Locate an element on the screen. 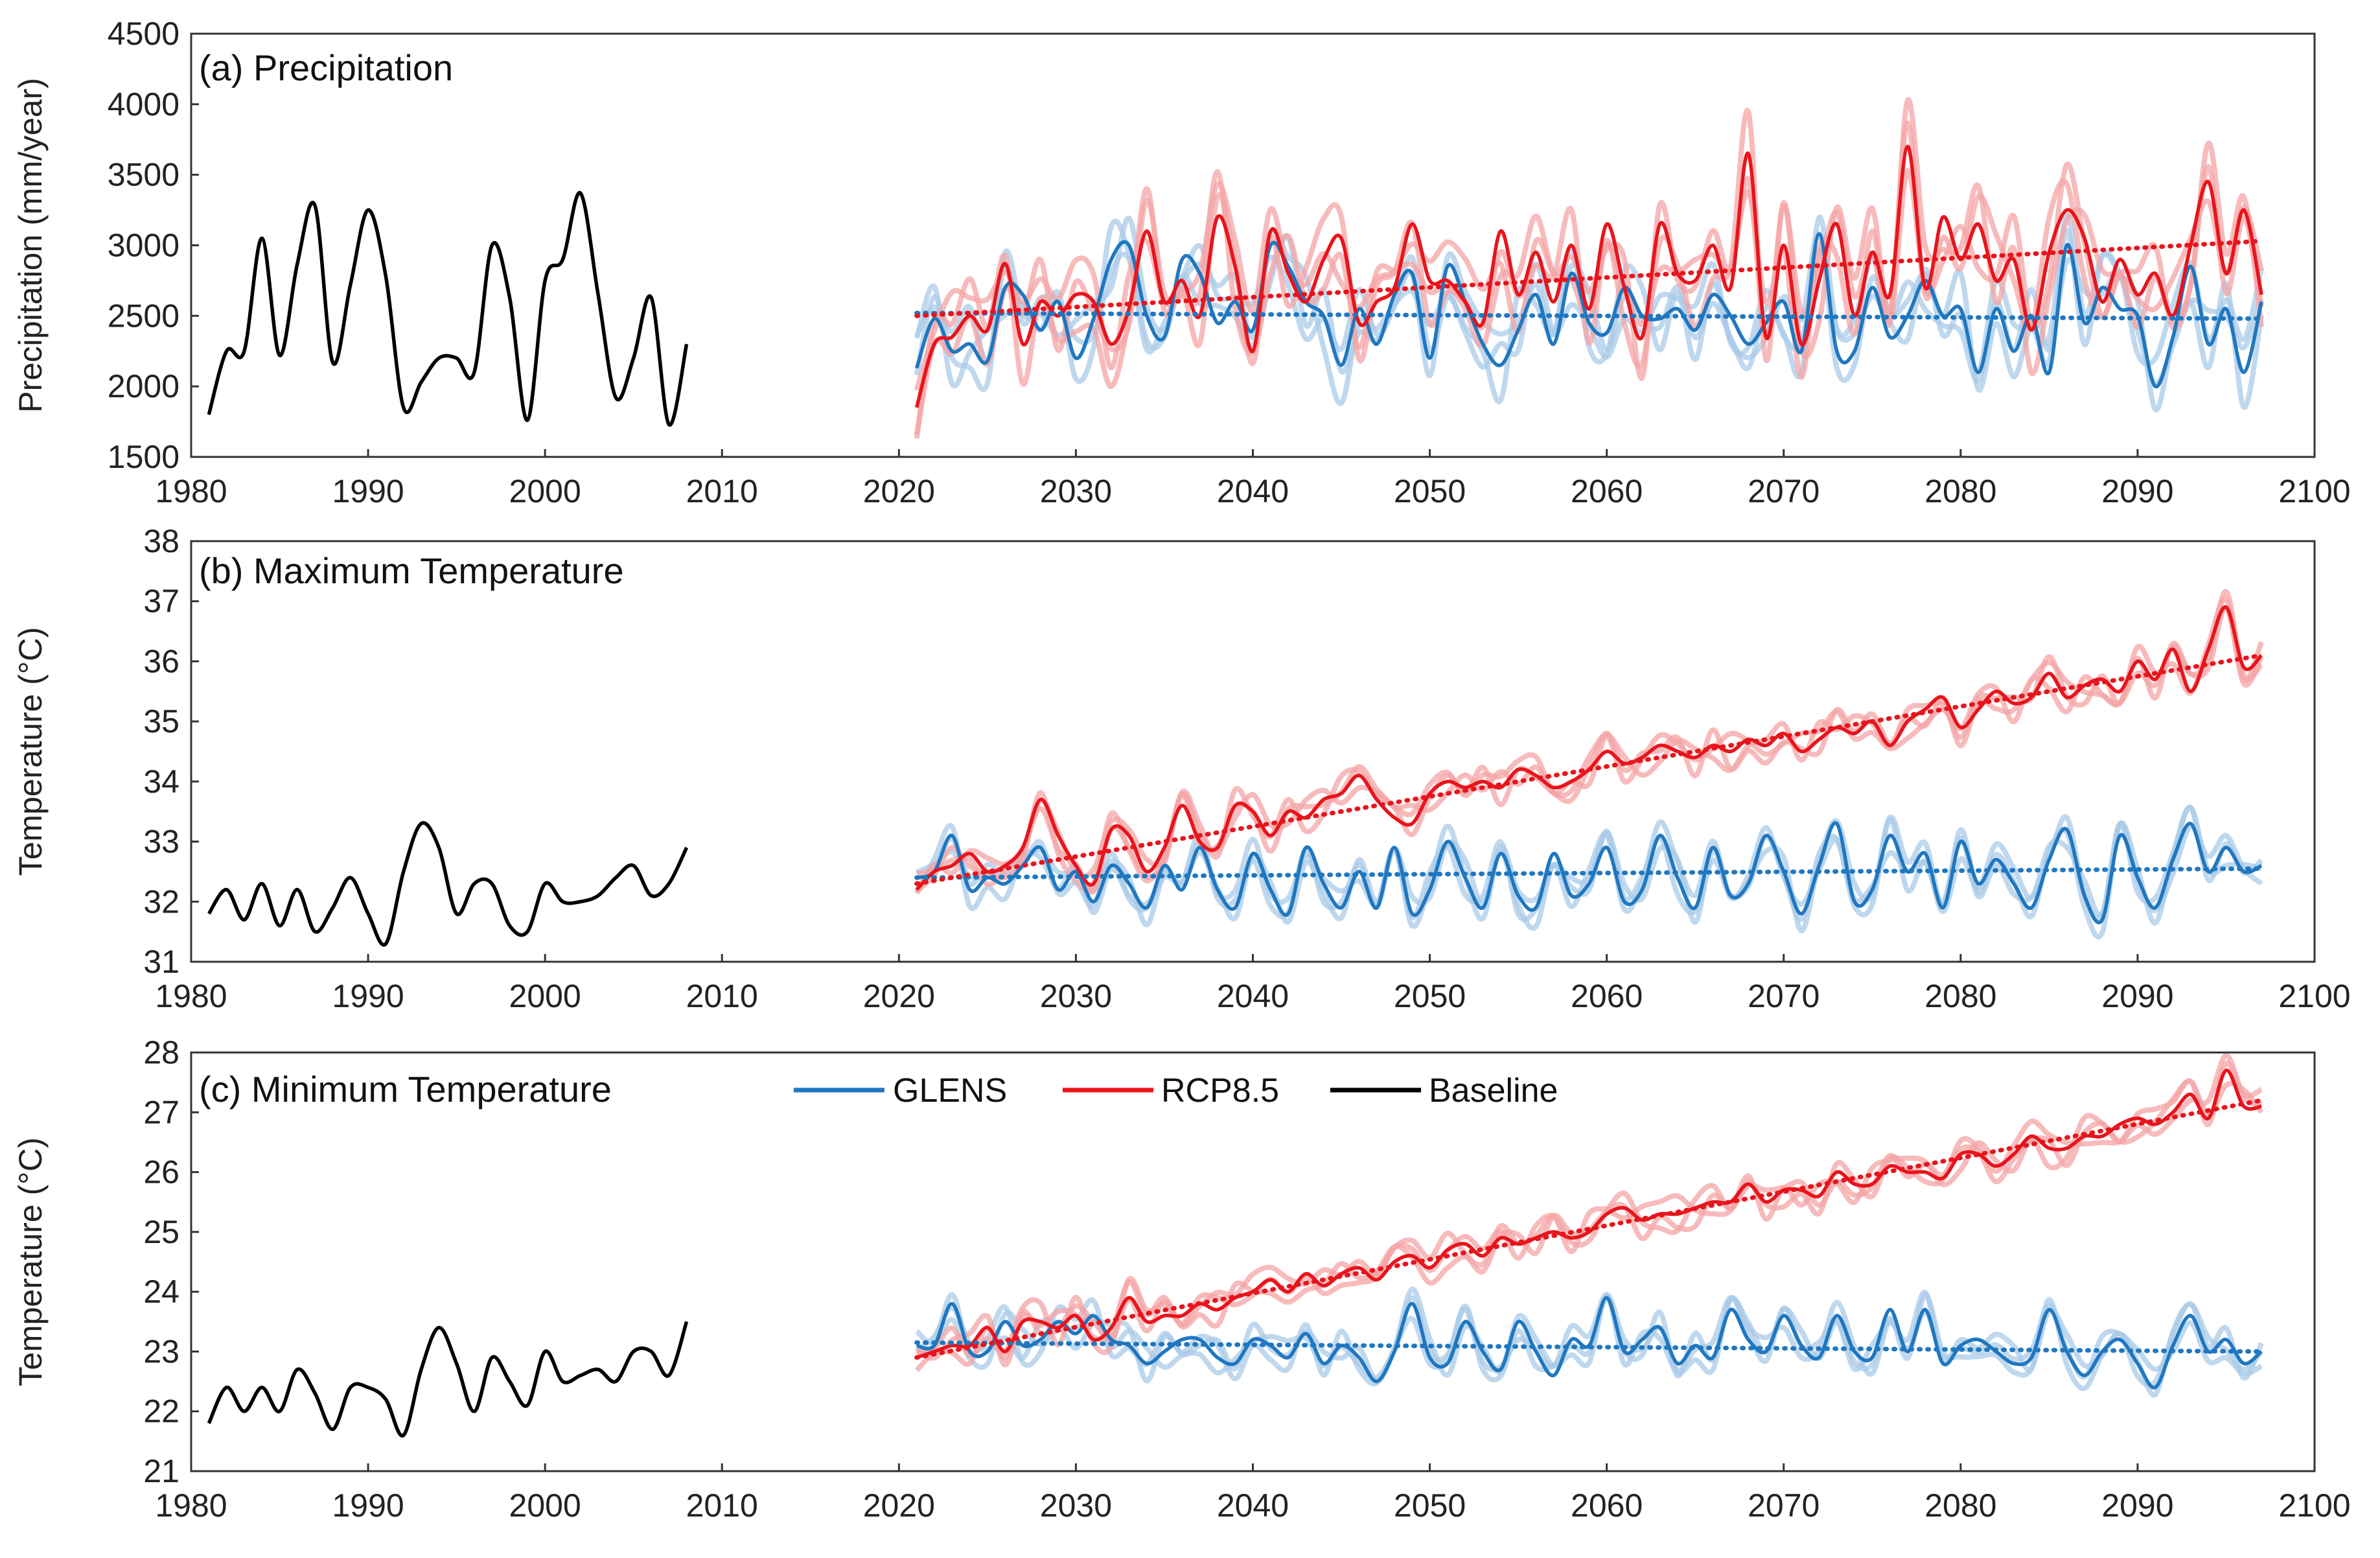 The width and height of the screenshot is (2380, 1558). y-tick-label: 25 is located at coordinates (161, 1232).